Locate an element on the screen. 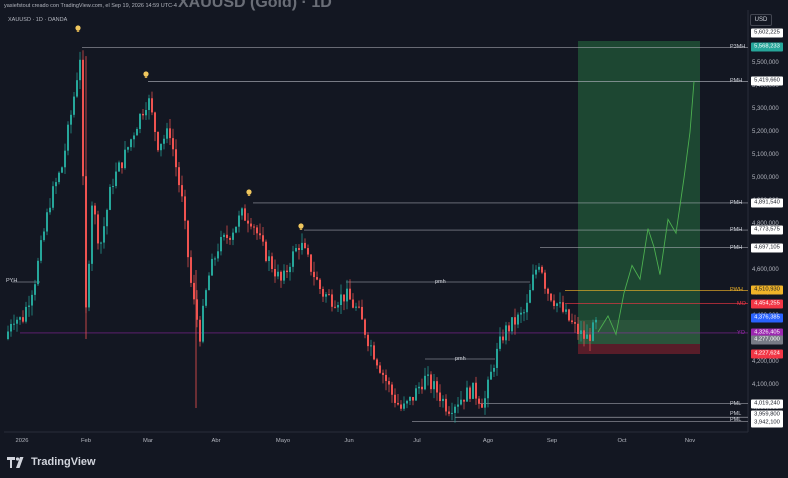  price-tick: 5,300,000 is located at coordinates (765, 109).